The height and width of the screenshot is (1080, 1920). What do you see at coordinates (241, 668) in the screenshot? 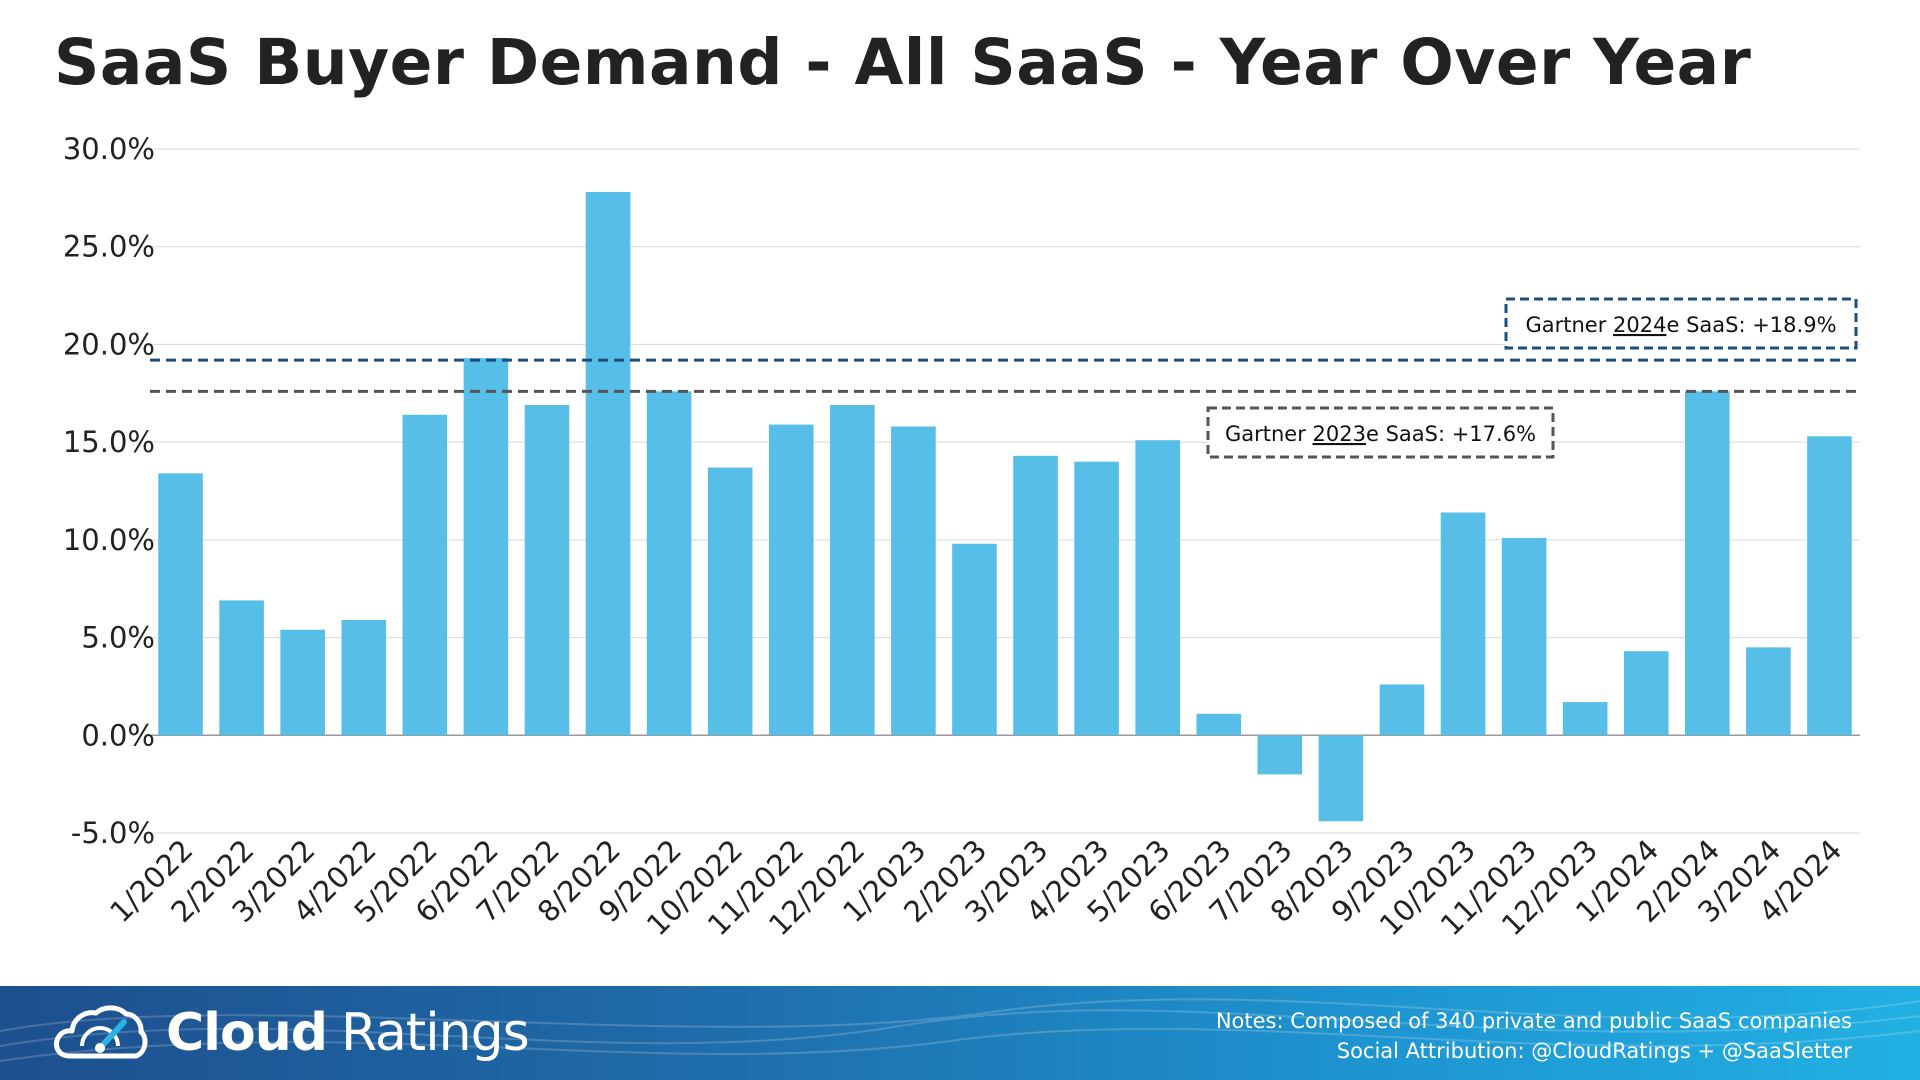
I see `bar-2-2022` at bounding box center [241, 668].